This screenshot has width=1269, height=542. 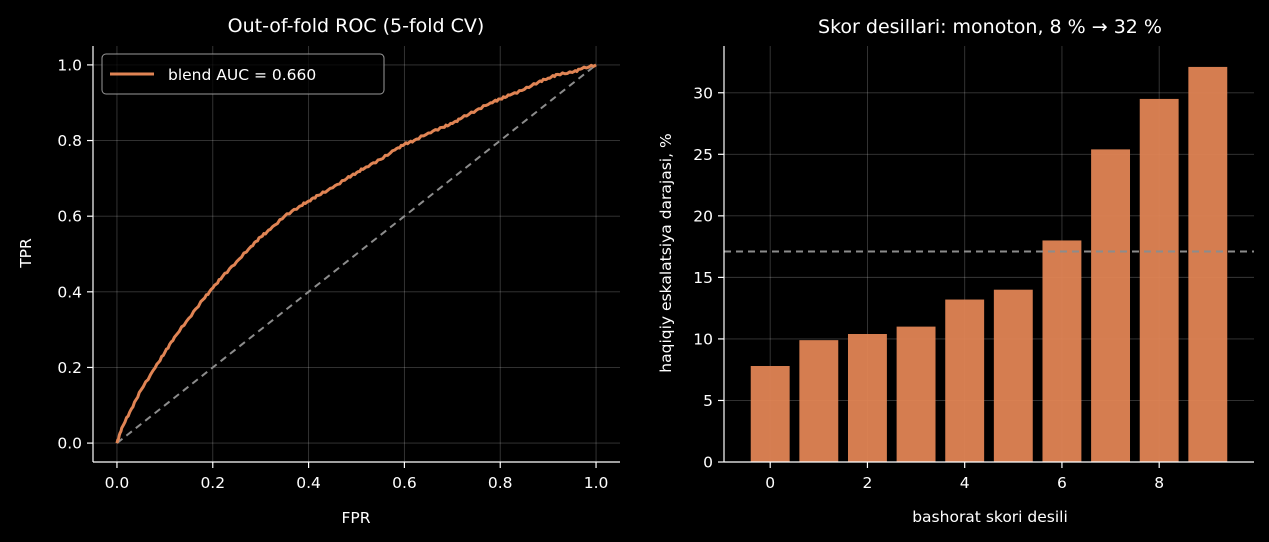 I want to click on decile-y-tick-label: 30, so click(x=703, y=93).